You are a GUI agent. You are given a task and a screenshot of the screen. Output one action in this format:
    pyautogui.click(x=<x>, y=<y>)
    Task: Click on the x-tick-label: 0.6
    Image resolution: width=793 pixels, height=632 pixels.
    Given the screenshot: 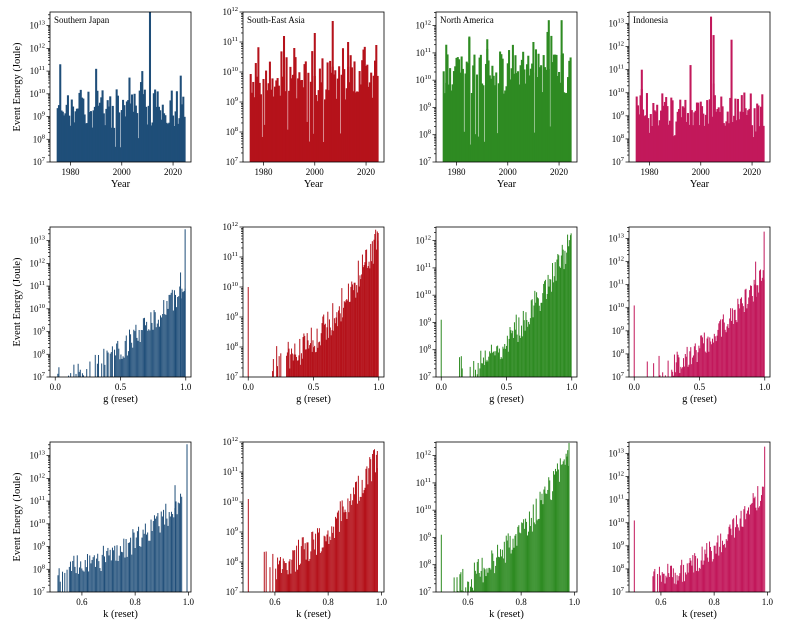 What is the action you would take?
    pyautogui.click(x=82, y=602)
    